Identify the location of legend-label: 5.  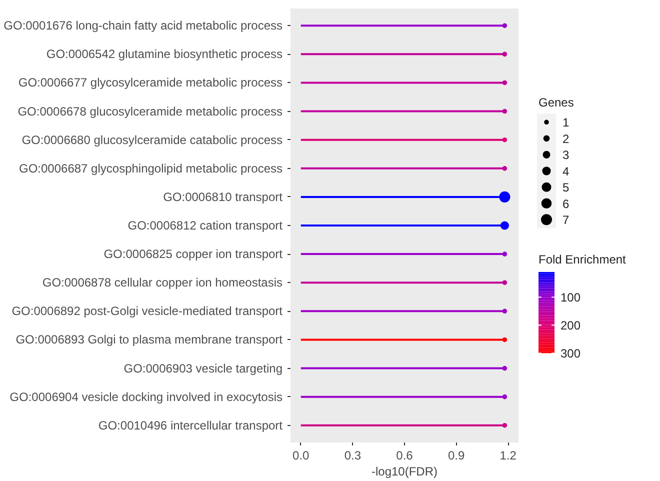
(566, 187).